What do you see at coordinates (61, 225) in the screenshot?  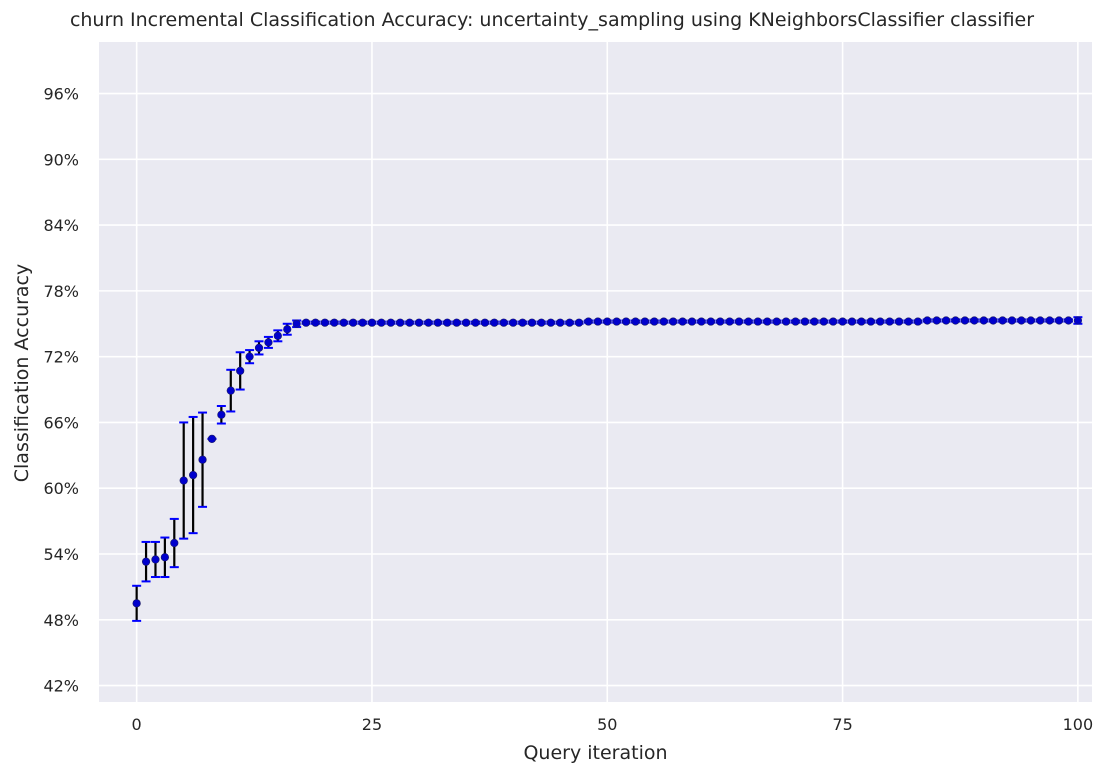 I see `y-tick-label: 84%` at bounding box center [61, 225].